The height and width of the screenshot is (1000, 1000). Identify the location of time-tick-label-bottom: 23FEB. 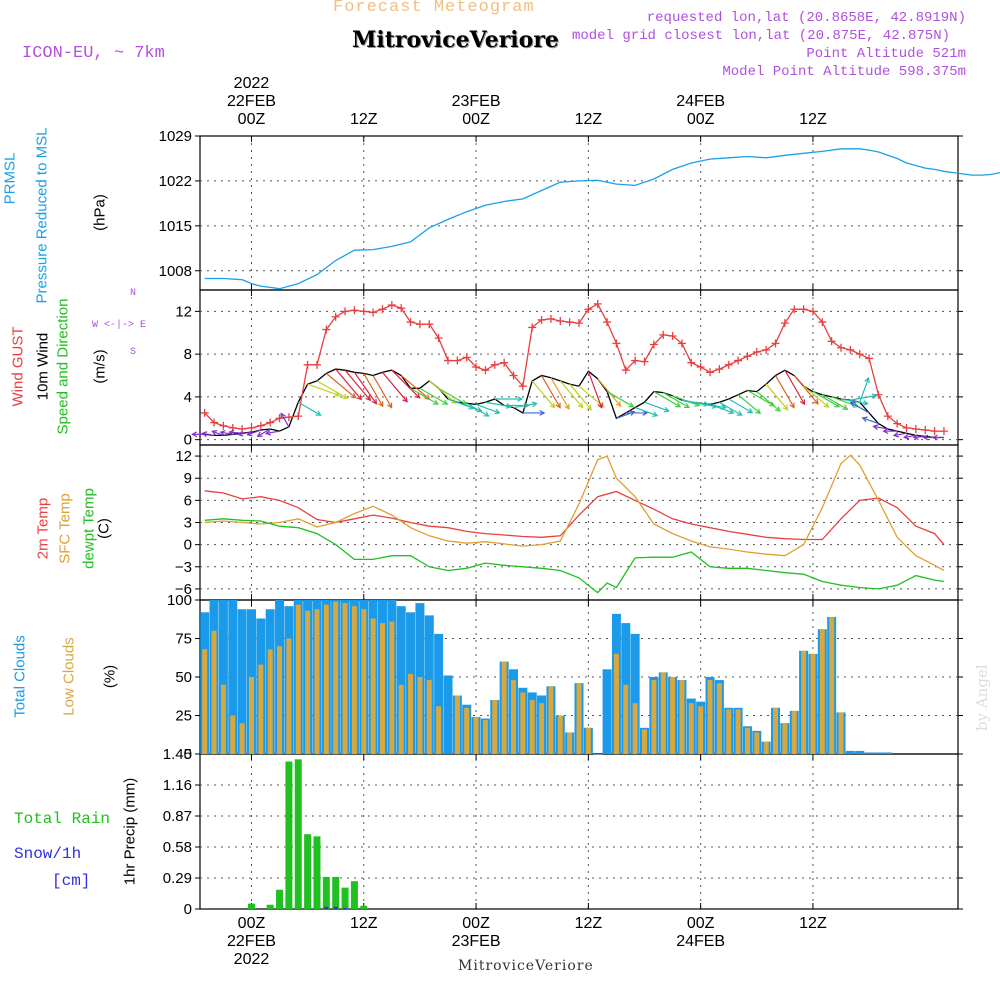
(476, 941).